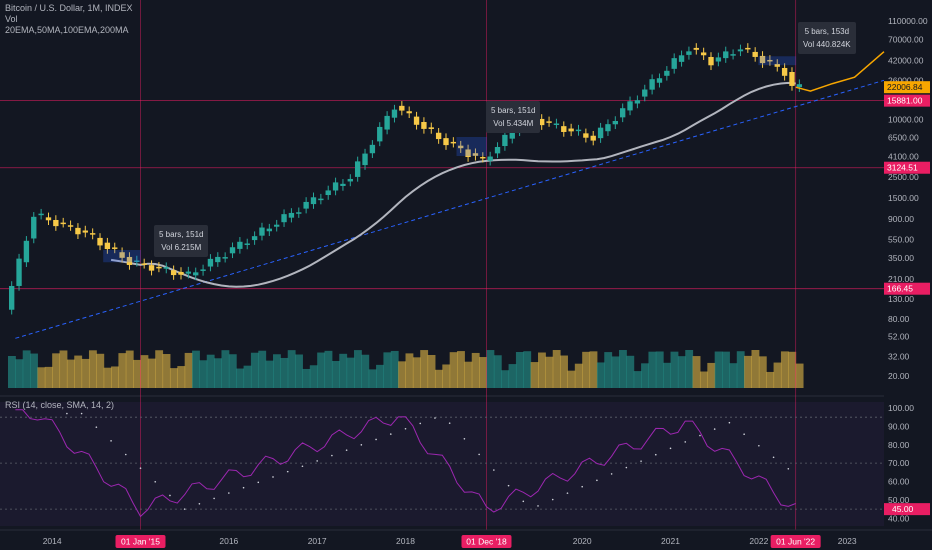  I want to click on price-tick-label: 52.00, so click(899, 337).